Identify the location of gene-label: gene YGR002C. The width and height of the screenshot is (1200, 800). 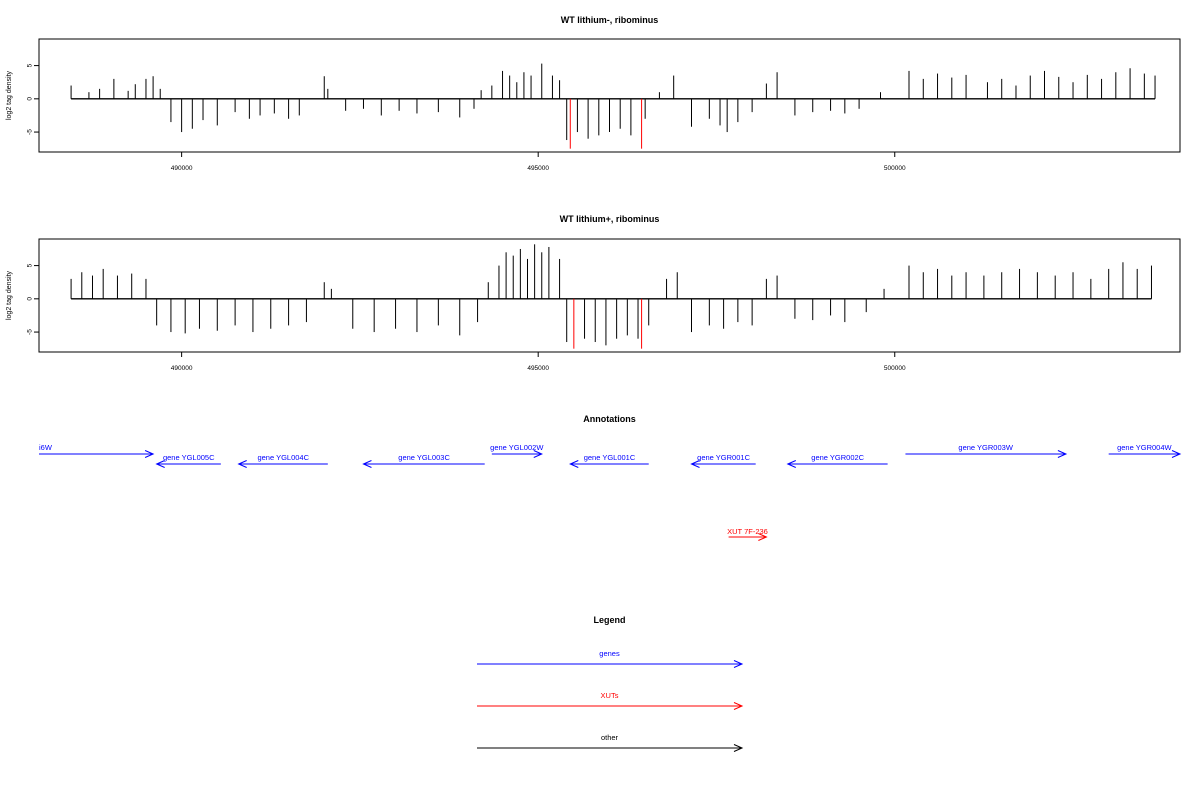
(837, 457).